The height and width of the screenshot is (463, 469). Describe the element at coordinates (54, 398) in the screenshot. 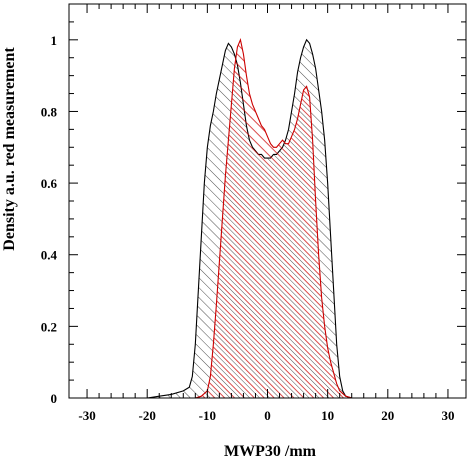

I see `y-tick-label: 0` at that location.